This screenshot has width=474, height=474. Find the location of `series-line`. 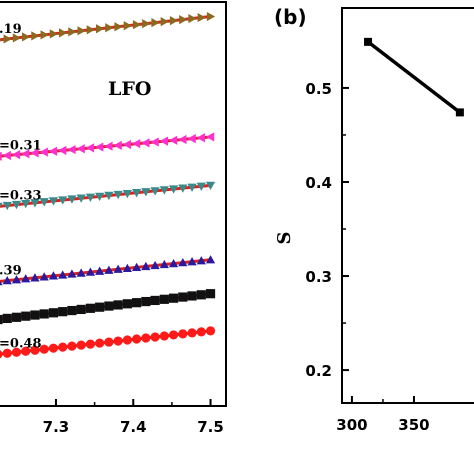

series-line is located at coordinates (413, 77).